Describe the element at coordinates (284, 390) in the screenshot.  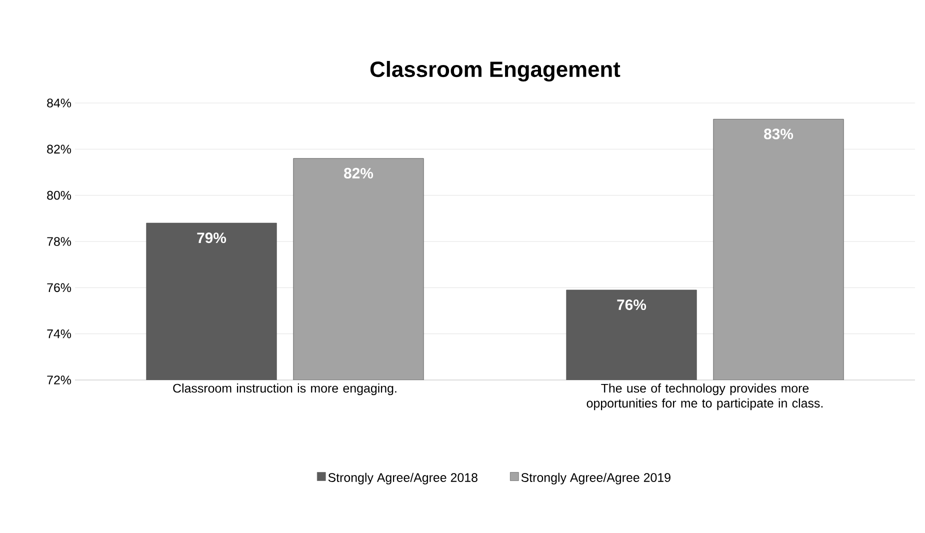
I see `x-tick-label: Classroom instruction is more engaging.` at that location.